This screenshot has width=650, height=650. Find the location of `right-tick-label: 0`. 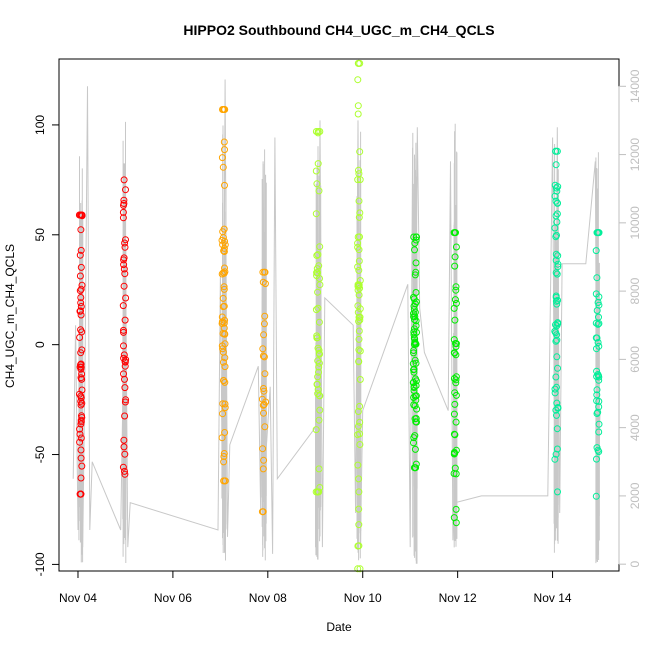

right-tick-label: 0 is located at coordinates (635, 564).